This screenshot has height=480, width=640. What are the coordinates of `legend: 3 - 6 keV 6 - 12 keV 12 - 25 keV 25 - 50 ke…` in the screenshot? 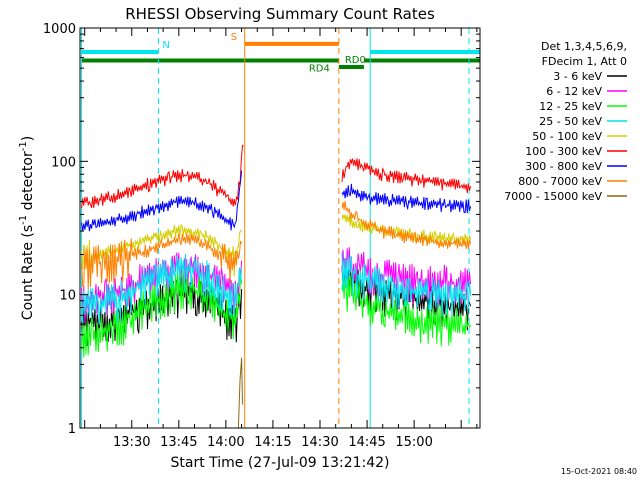 It's located at (565, 136).